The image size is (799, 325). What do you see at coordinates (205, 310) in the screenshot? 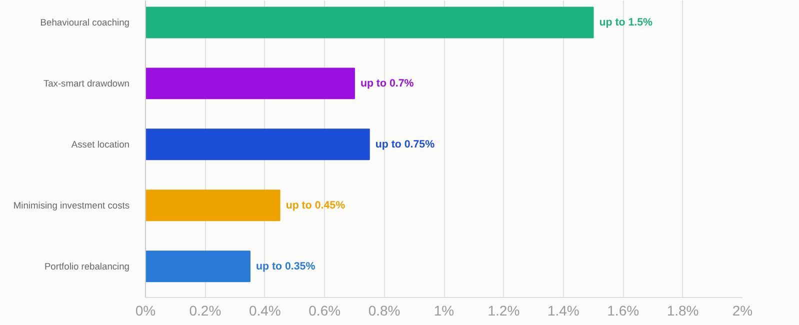
I see `x-tick-label: 0.2%` at bounding box center [205, 310].